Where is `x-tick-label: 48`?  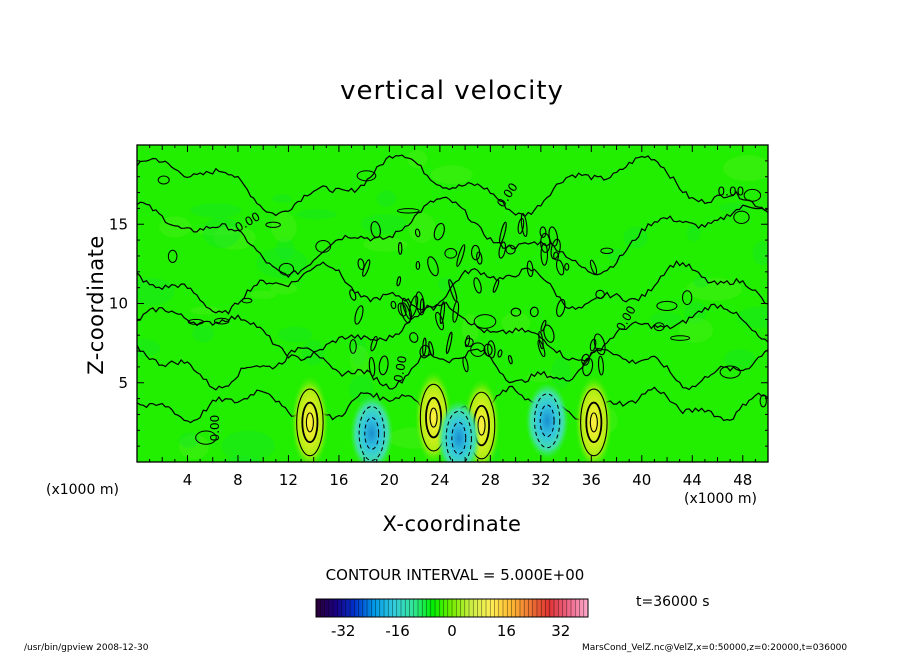
x-tick-label: 48 is located at coordinates (742, 480).